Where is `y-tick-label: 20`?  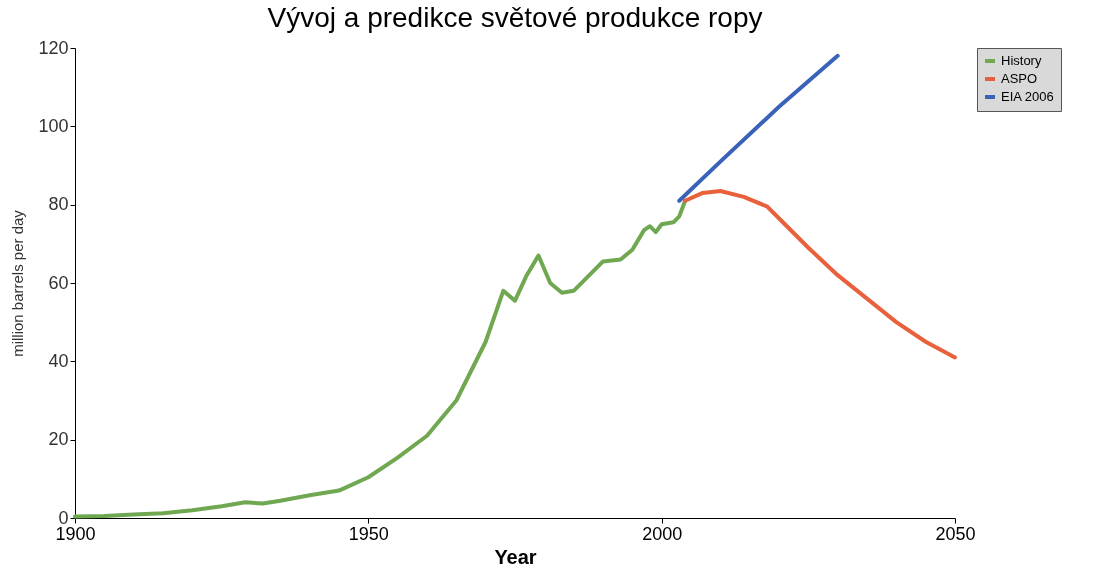 y-tick-label: 20 is located at coordinates (58, 439).